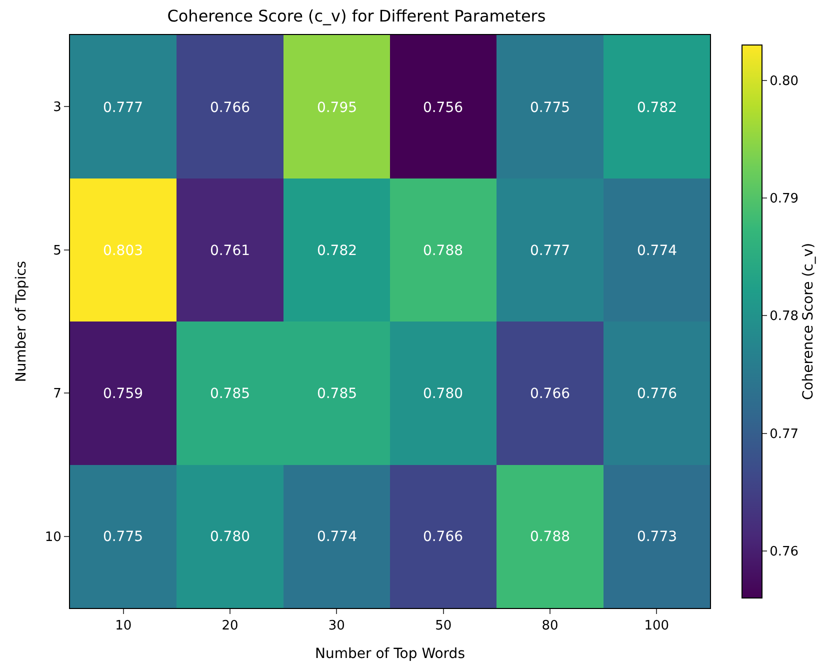 Image resolution: width=829 pixels, height=670 pixels. Describe the element at coordinates (337, 108) in the screenshot. I see `data-label: 0.795` at that location.